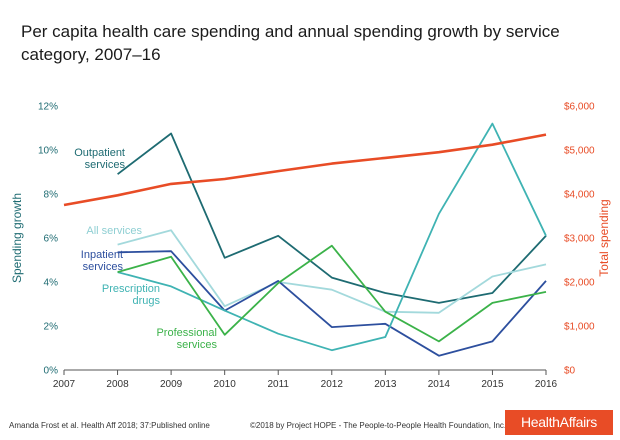 The width and height of the screenshot is (620, 440). Describe the element at coordinates (105, 165) in the screenshot. I see `series-label-outpatient-services: services` at that location.